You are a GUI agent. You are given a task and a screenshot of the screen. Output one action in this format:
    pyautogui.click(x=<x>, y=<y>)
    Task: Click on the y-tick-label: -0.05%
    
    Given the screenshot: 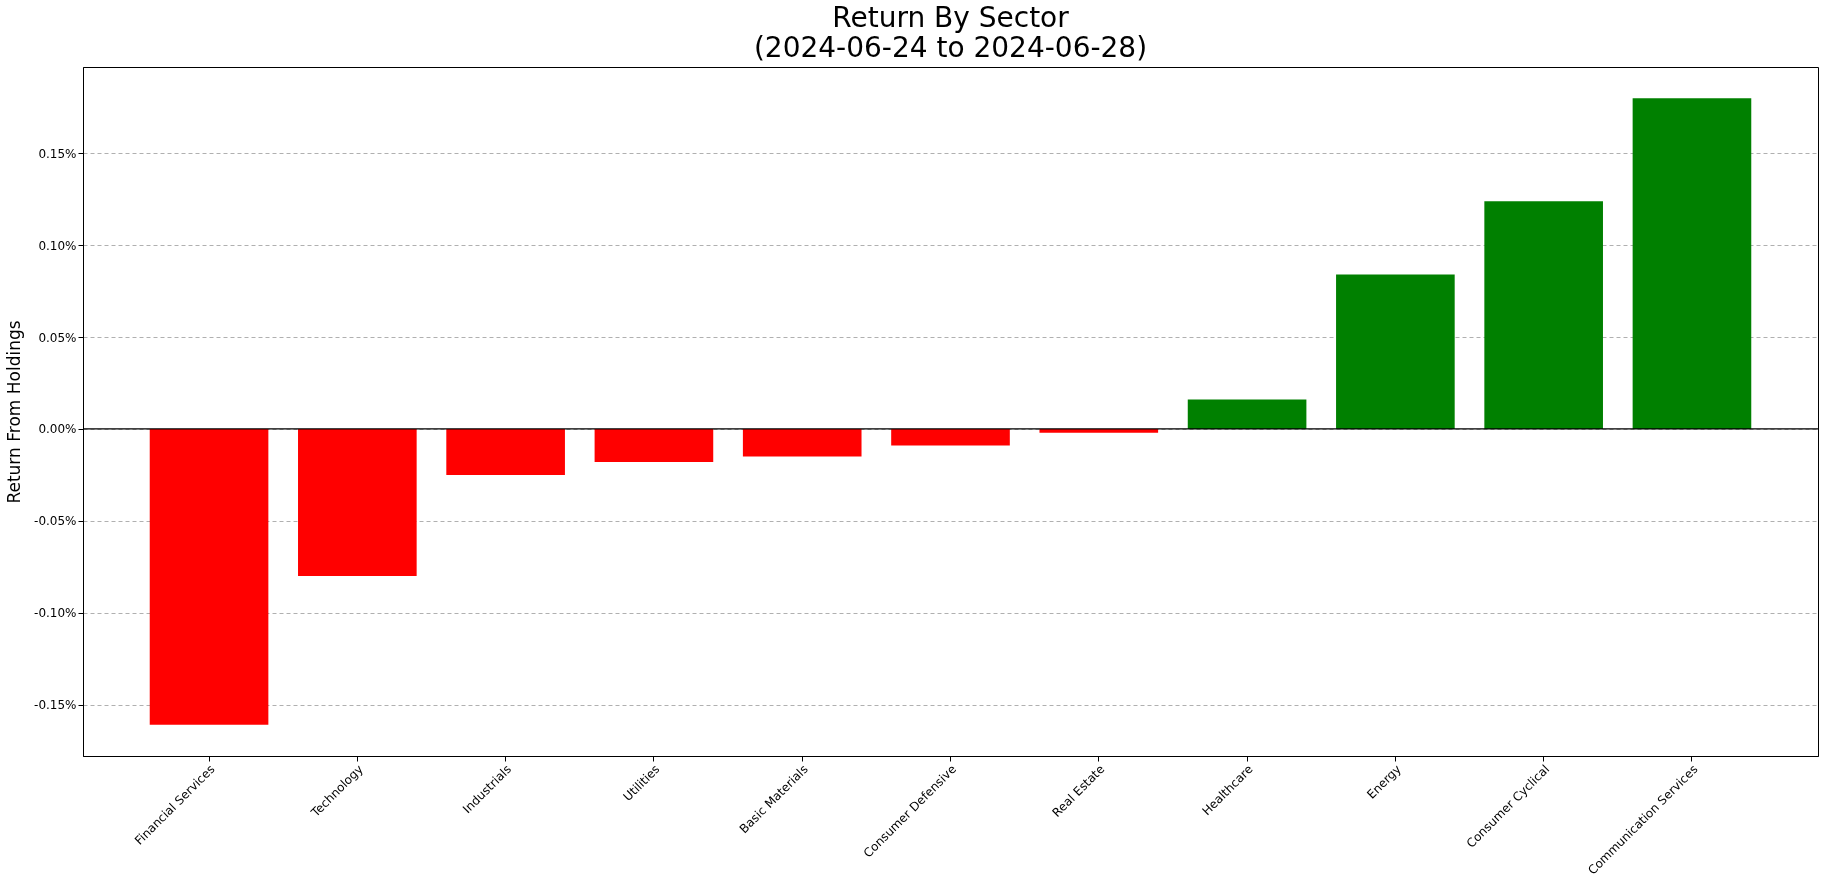 What is the action you would take?
    pyautogui.click(x=55, y=521)
    